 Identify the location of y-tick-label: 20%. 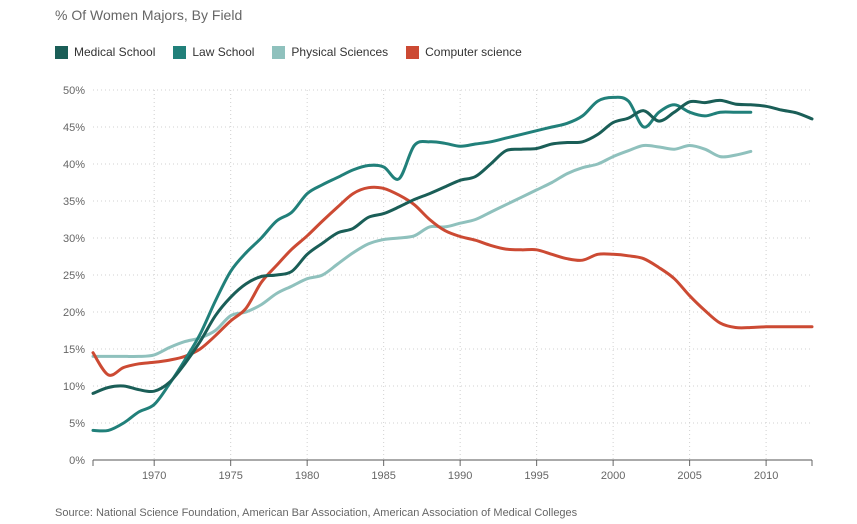
(74, 313).